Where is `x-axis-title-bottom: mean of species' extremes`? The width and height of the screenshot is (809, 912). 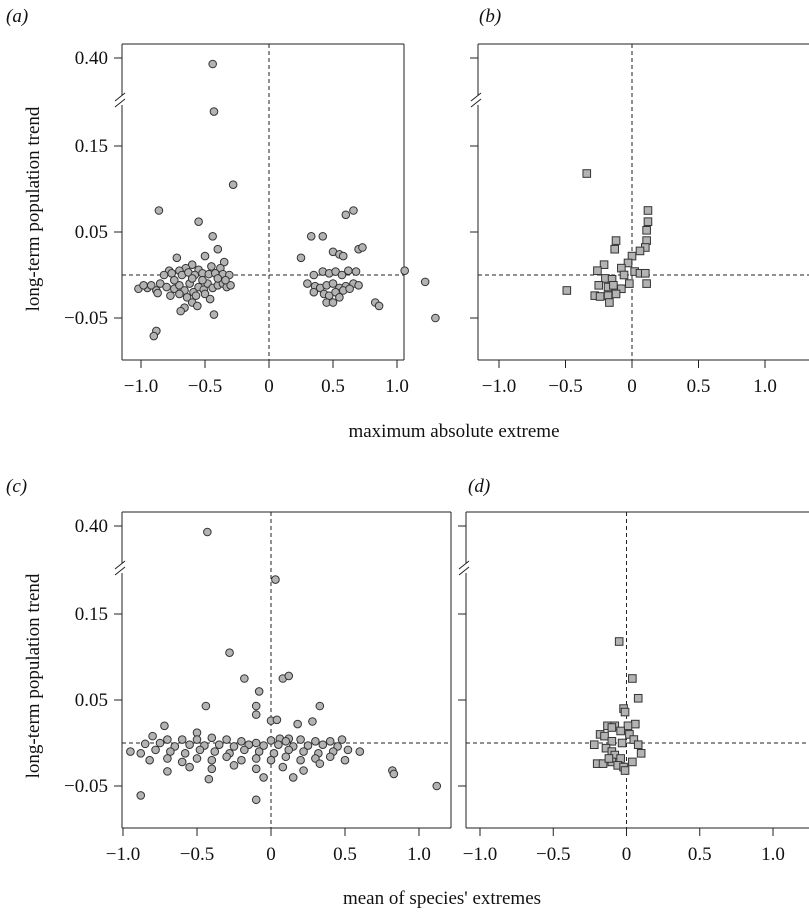 x-axis-title-bottom: mean of species' extremes is located at coordinates (442, 898).